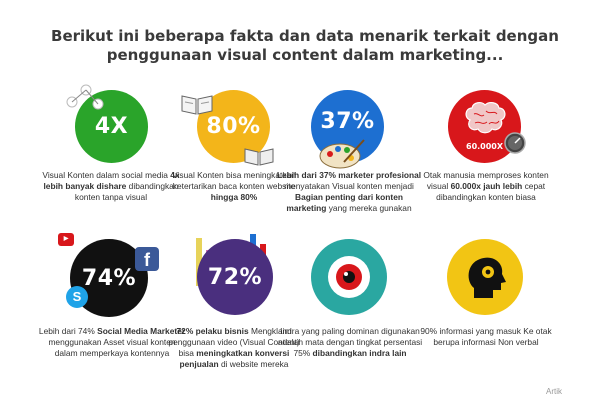 The image size is (600, 400). What do you see at coordinates (485, 146) in the screenshot?
I see `stat-60000x: 60.000X` at bounding box center [485, 146].